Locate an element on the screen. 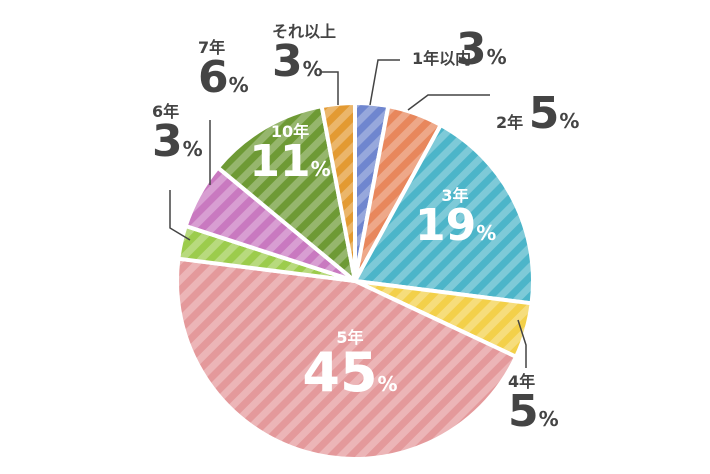 Image resolution: width=710 pixels, height=474 pixels. category-text: 7年 is located at coordinates (212, 47).